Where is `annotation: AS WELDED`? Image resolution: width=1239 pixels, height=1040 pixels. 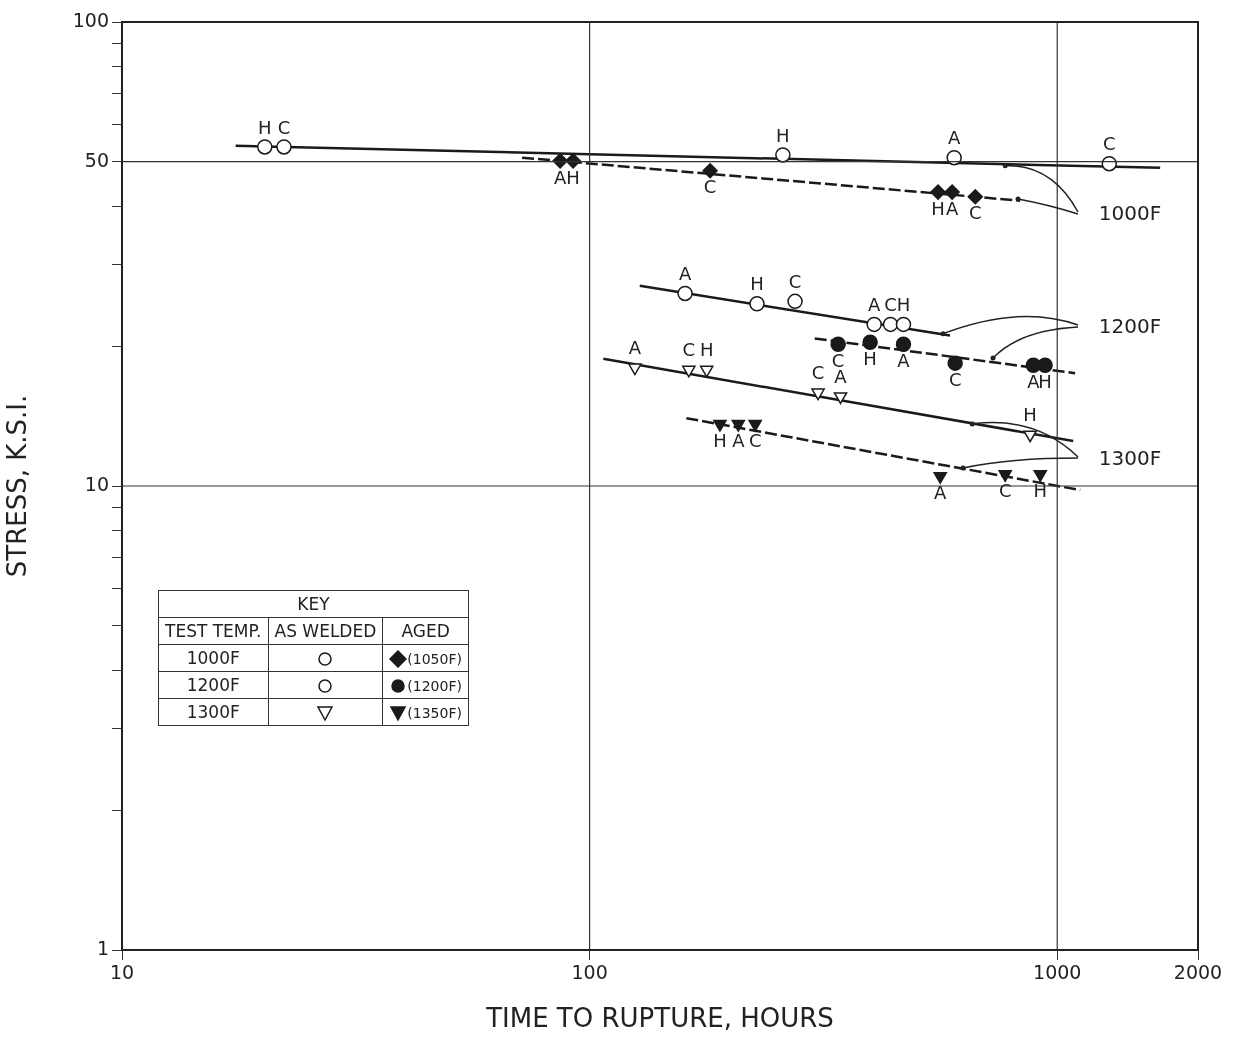
annotation: AS WELDED is located at coordinates (325, 631).